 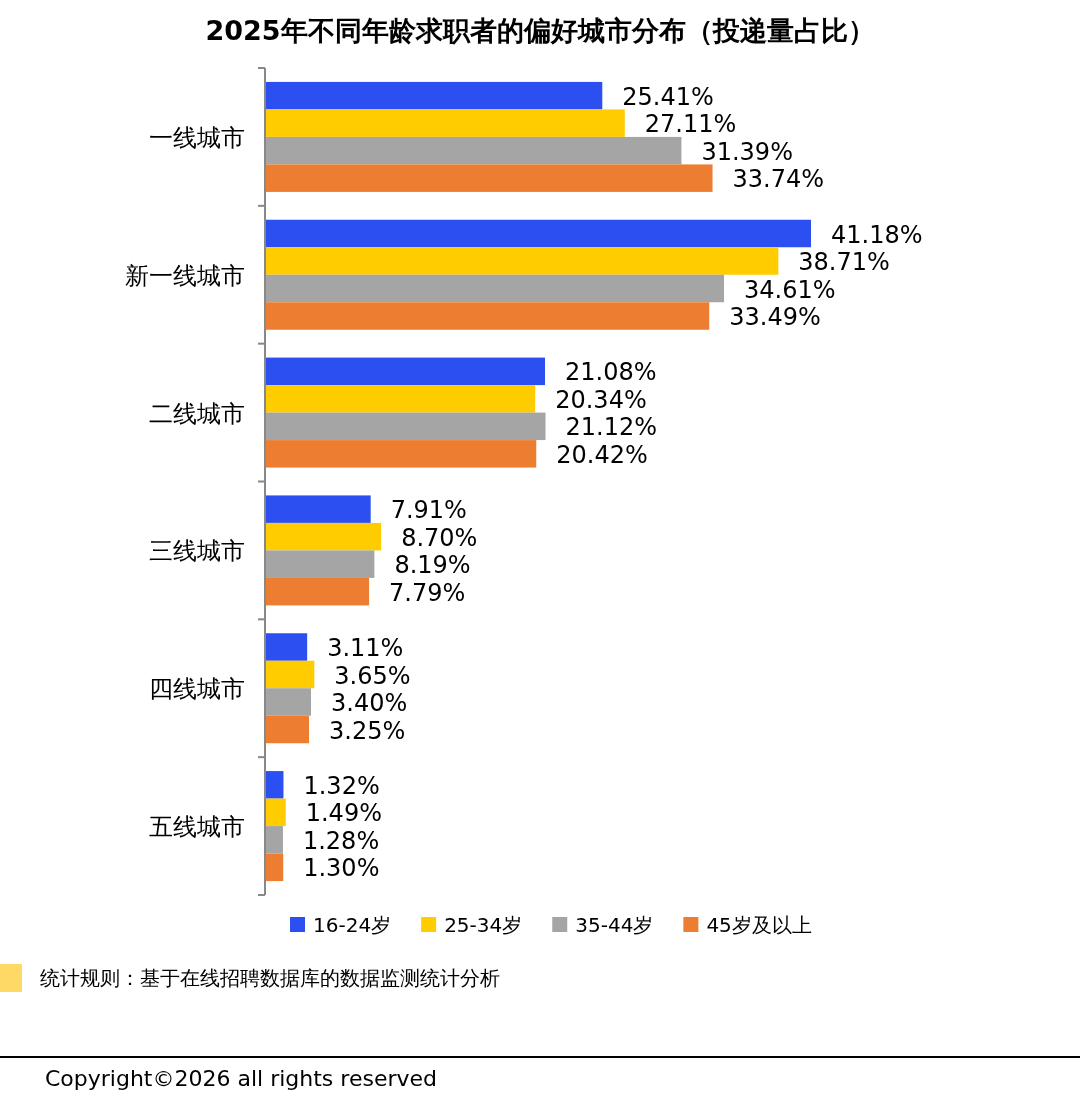 I want to click on data-label: 21.12%, so click(x=611, y=427).